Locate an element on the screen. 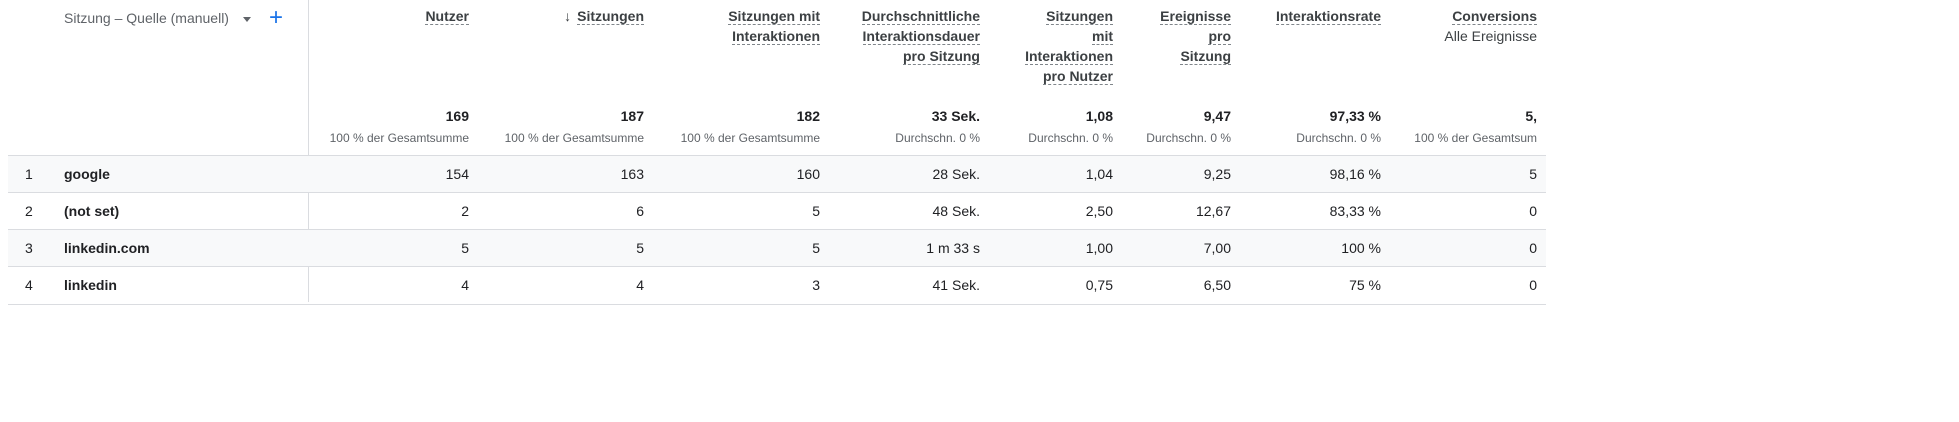 The image size is (1959, 422). metric-cell-engaged: 3 is located at coordinates (816, 285).